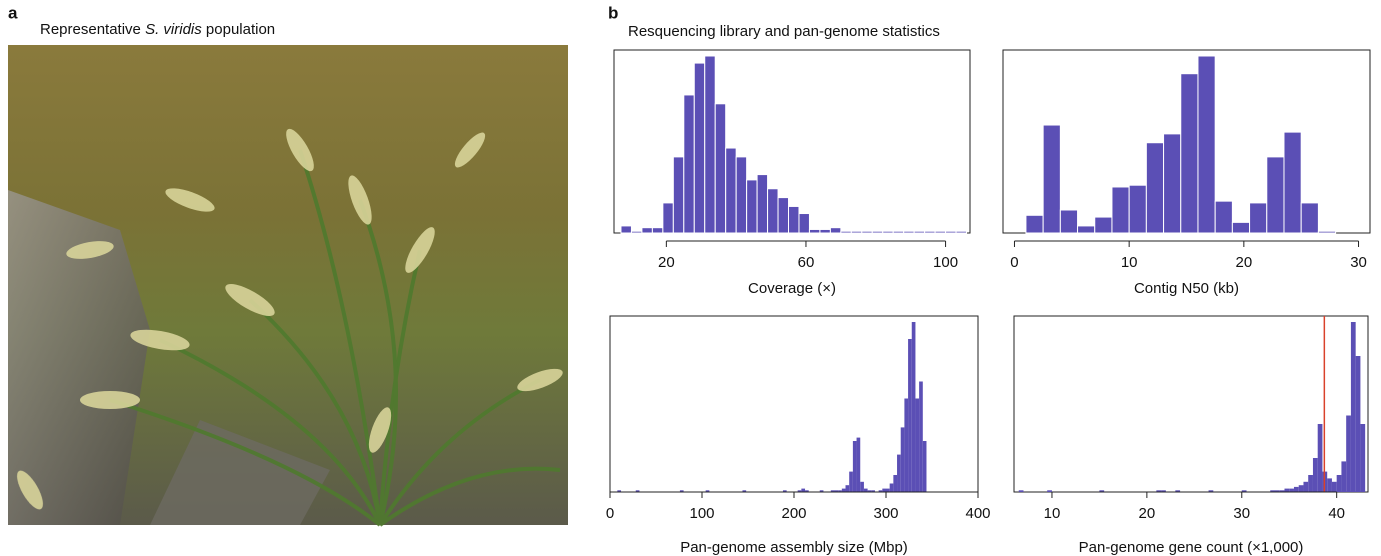  What do you see at coordinates (1014, 262) in the screenshot?
I see `x-tick-label: 0` at bounding box center [1014, 262].